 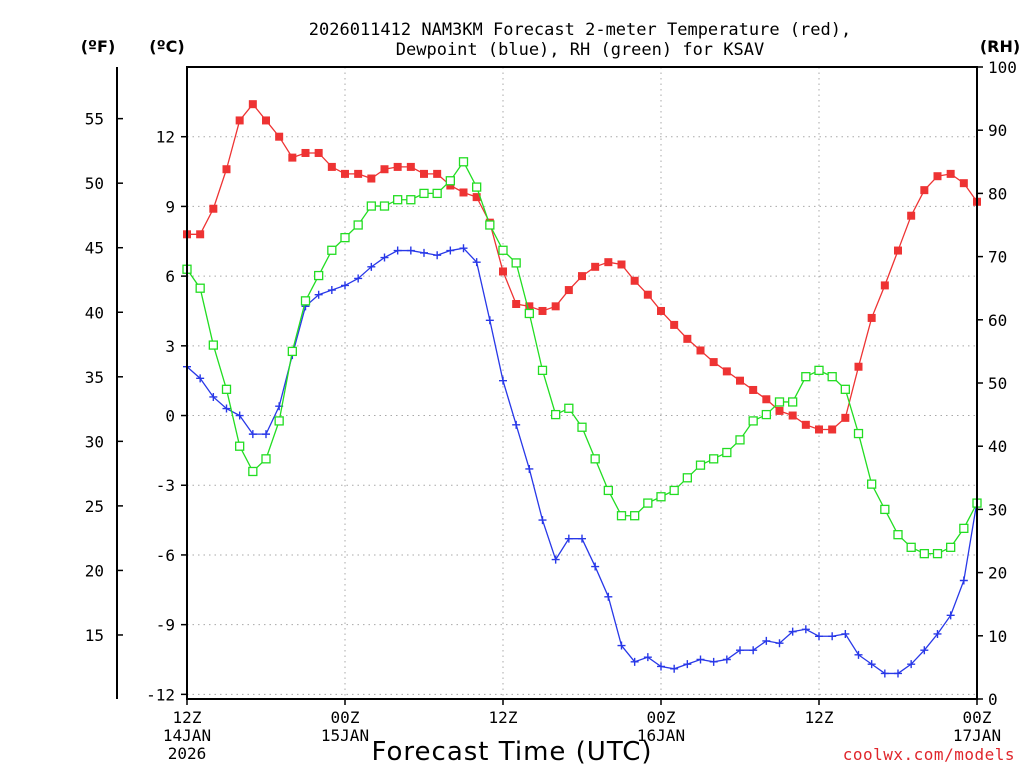 I want to click on fahrenheit-tick-label: 20, so click(x=94, y=570).